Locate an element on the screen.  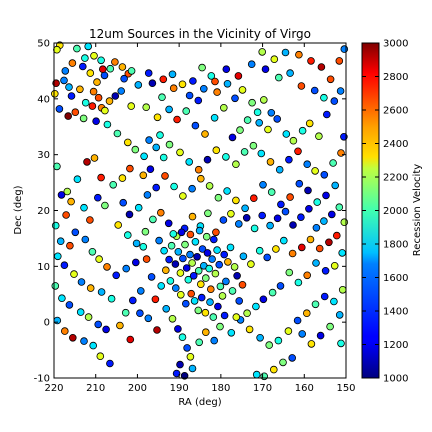
colorbar-tick-label: 2400 is located at coordinates (395, 144).